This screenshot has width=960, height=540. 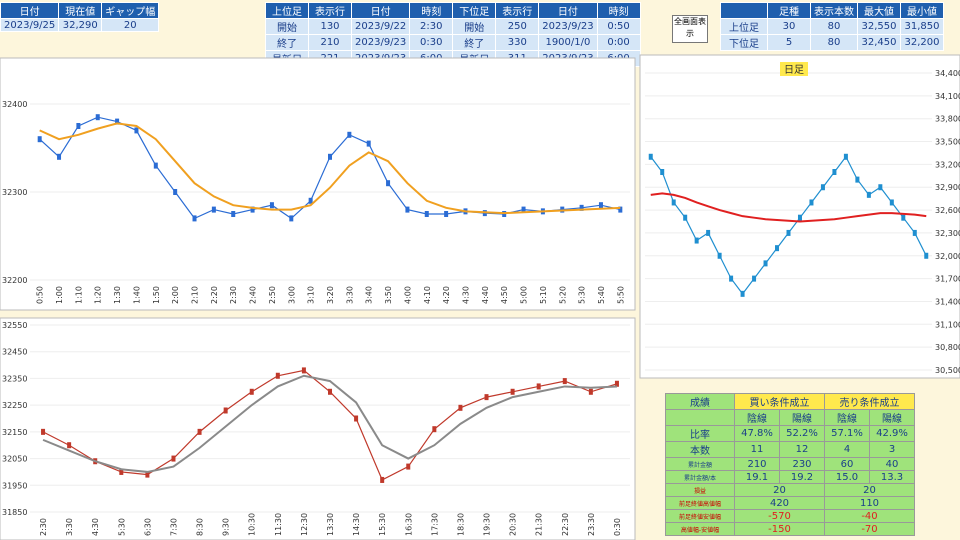 I want to click on x-tick-label: 0:30, so click(x=617, y=527).